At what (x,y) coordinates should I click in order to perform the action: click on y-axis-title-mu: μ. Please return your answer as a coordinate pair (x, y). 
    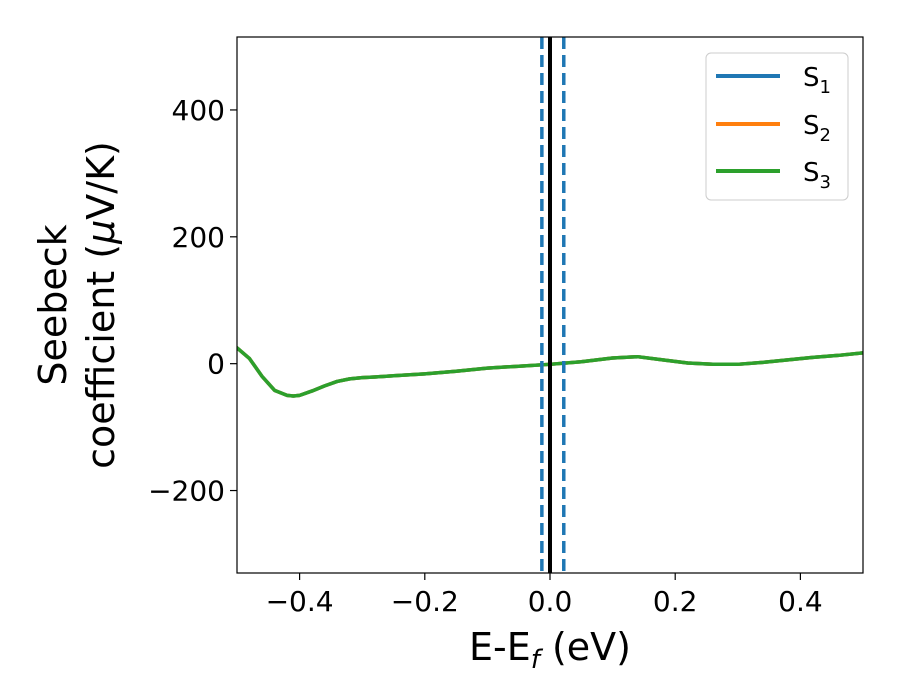
    Looking at the image, I should click on (101, 232).